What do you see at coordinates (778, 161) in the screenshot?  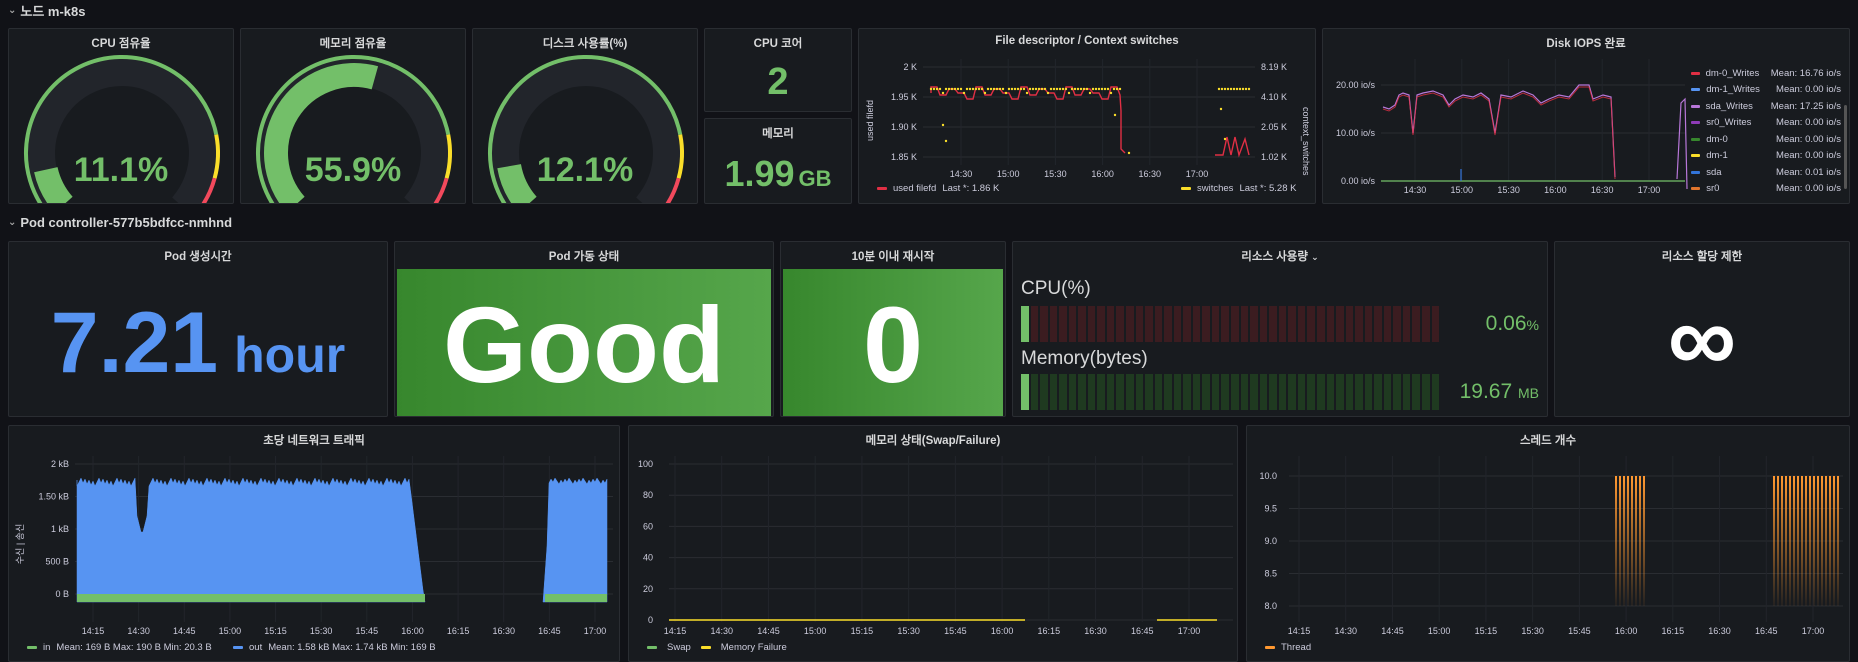 I see `memory-total-panel: 메모리 1.99 GB` at bounding box center [778, 161].